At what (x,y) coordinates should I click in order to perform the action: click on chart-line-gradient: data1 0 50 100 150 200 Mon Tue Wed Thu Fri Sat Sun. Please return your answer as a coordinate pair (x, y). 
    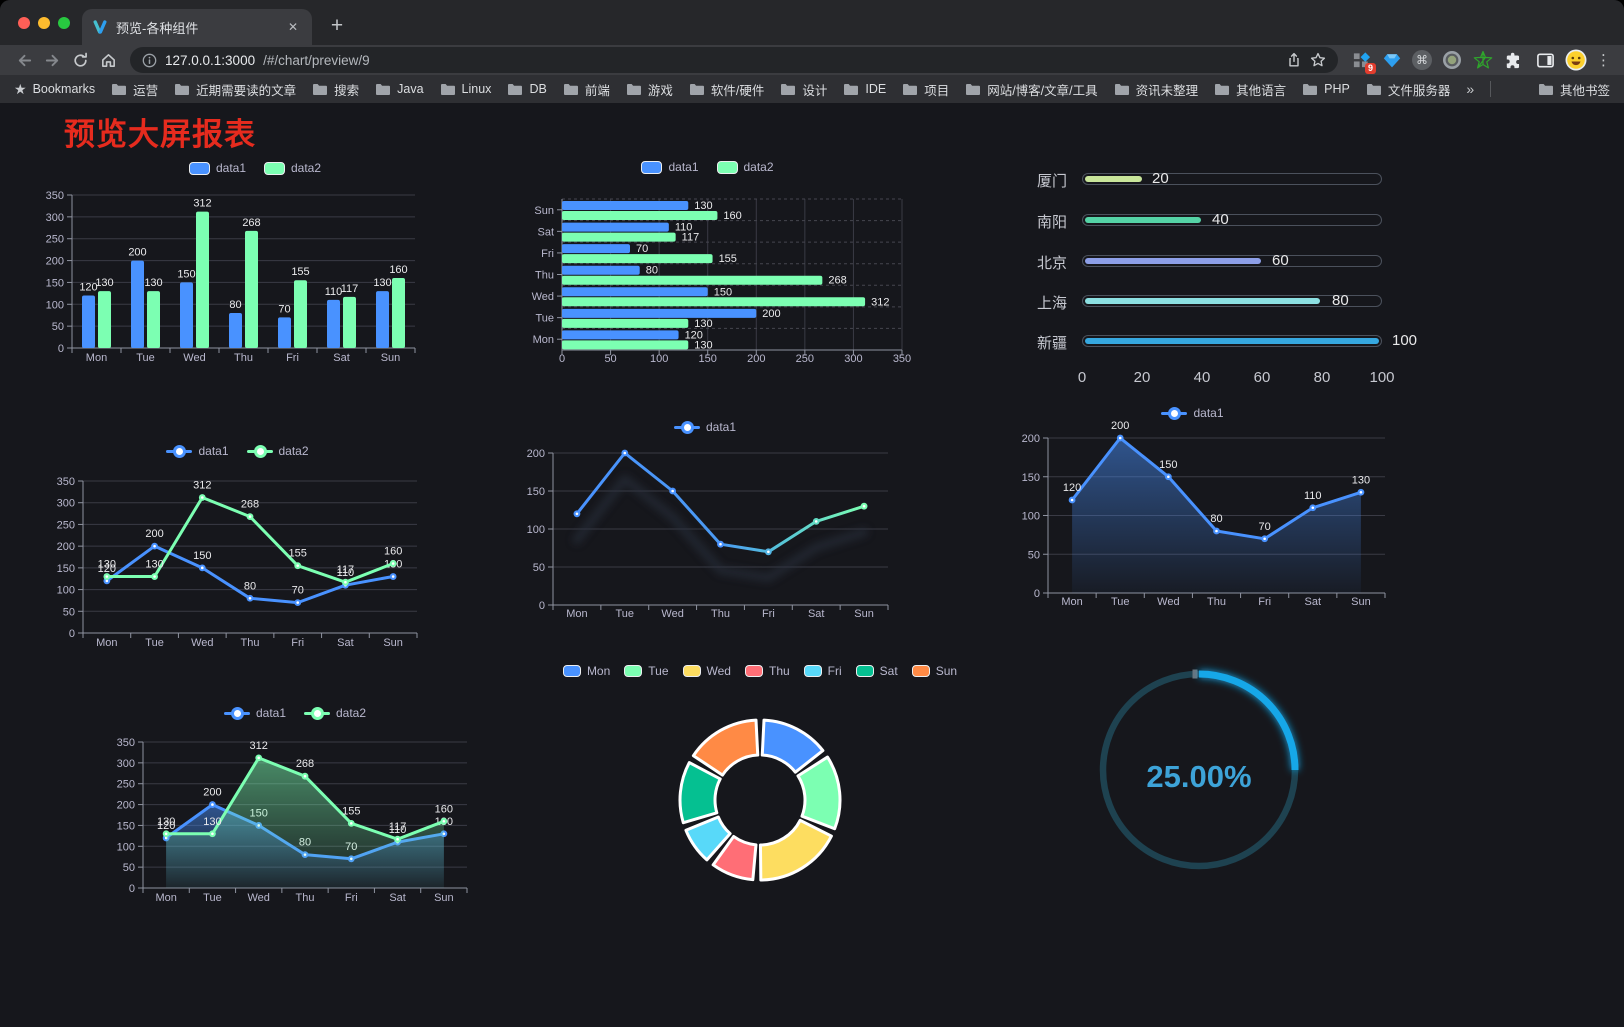
    Looking at the image, I should click on (705, 524).